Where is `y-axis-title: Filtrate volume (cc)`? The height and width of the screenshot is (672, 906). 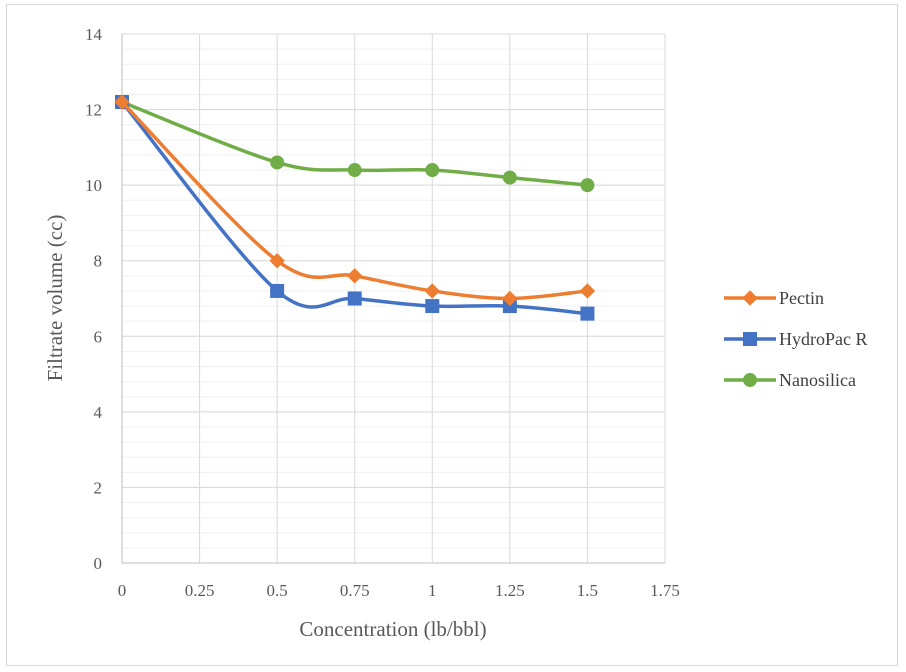
y-axis-title: Filtrate volume (cc) is located at coordinates (55, 298).